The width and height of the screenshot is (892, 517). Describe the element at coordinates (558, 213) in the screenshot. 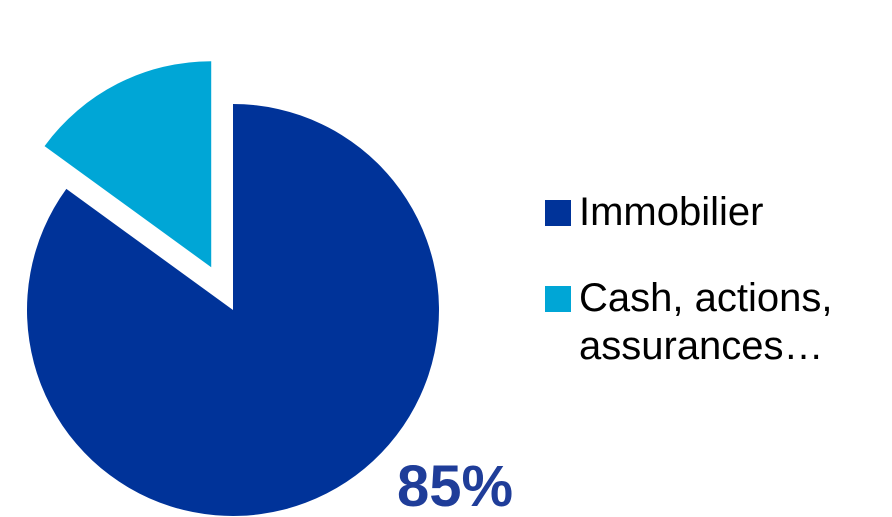

I see `legend-swatch-immobilier` at that location.